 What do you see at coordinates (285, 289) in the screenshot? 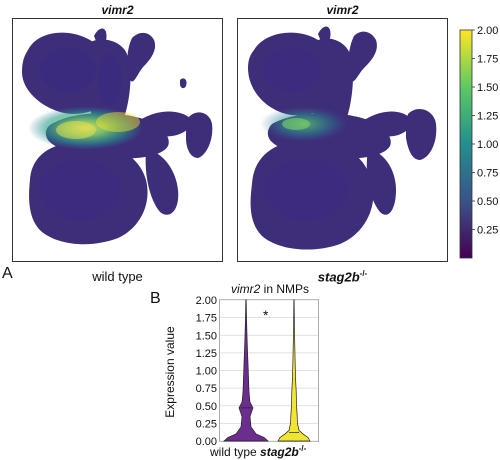
I see `violin-title-rest: in NMPs` at bounding box center [285, 289].